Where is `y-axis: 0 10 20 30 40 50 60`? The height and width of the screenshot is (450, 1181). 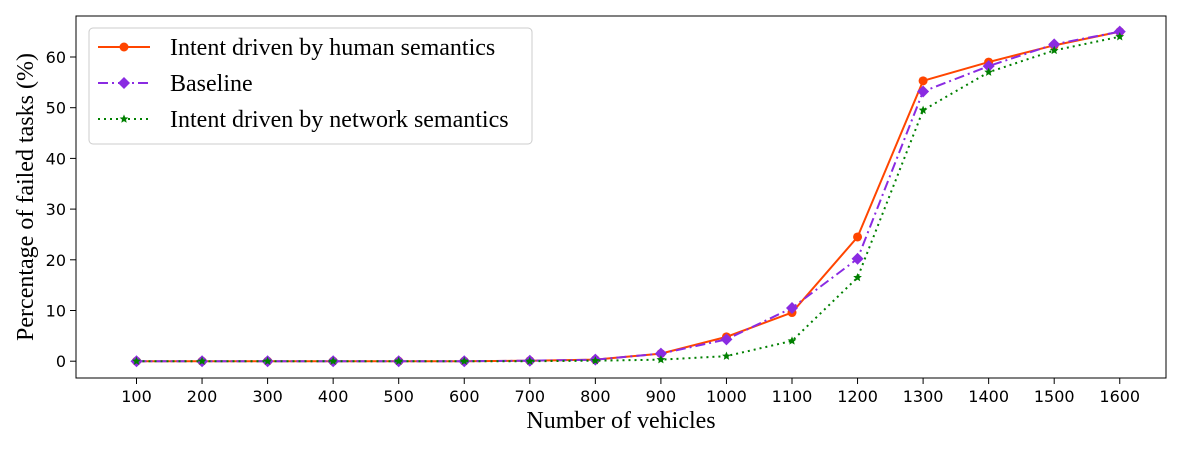
y-axis: 0 10 20 30 40 50 60 is located at coordinates (61, 209).